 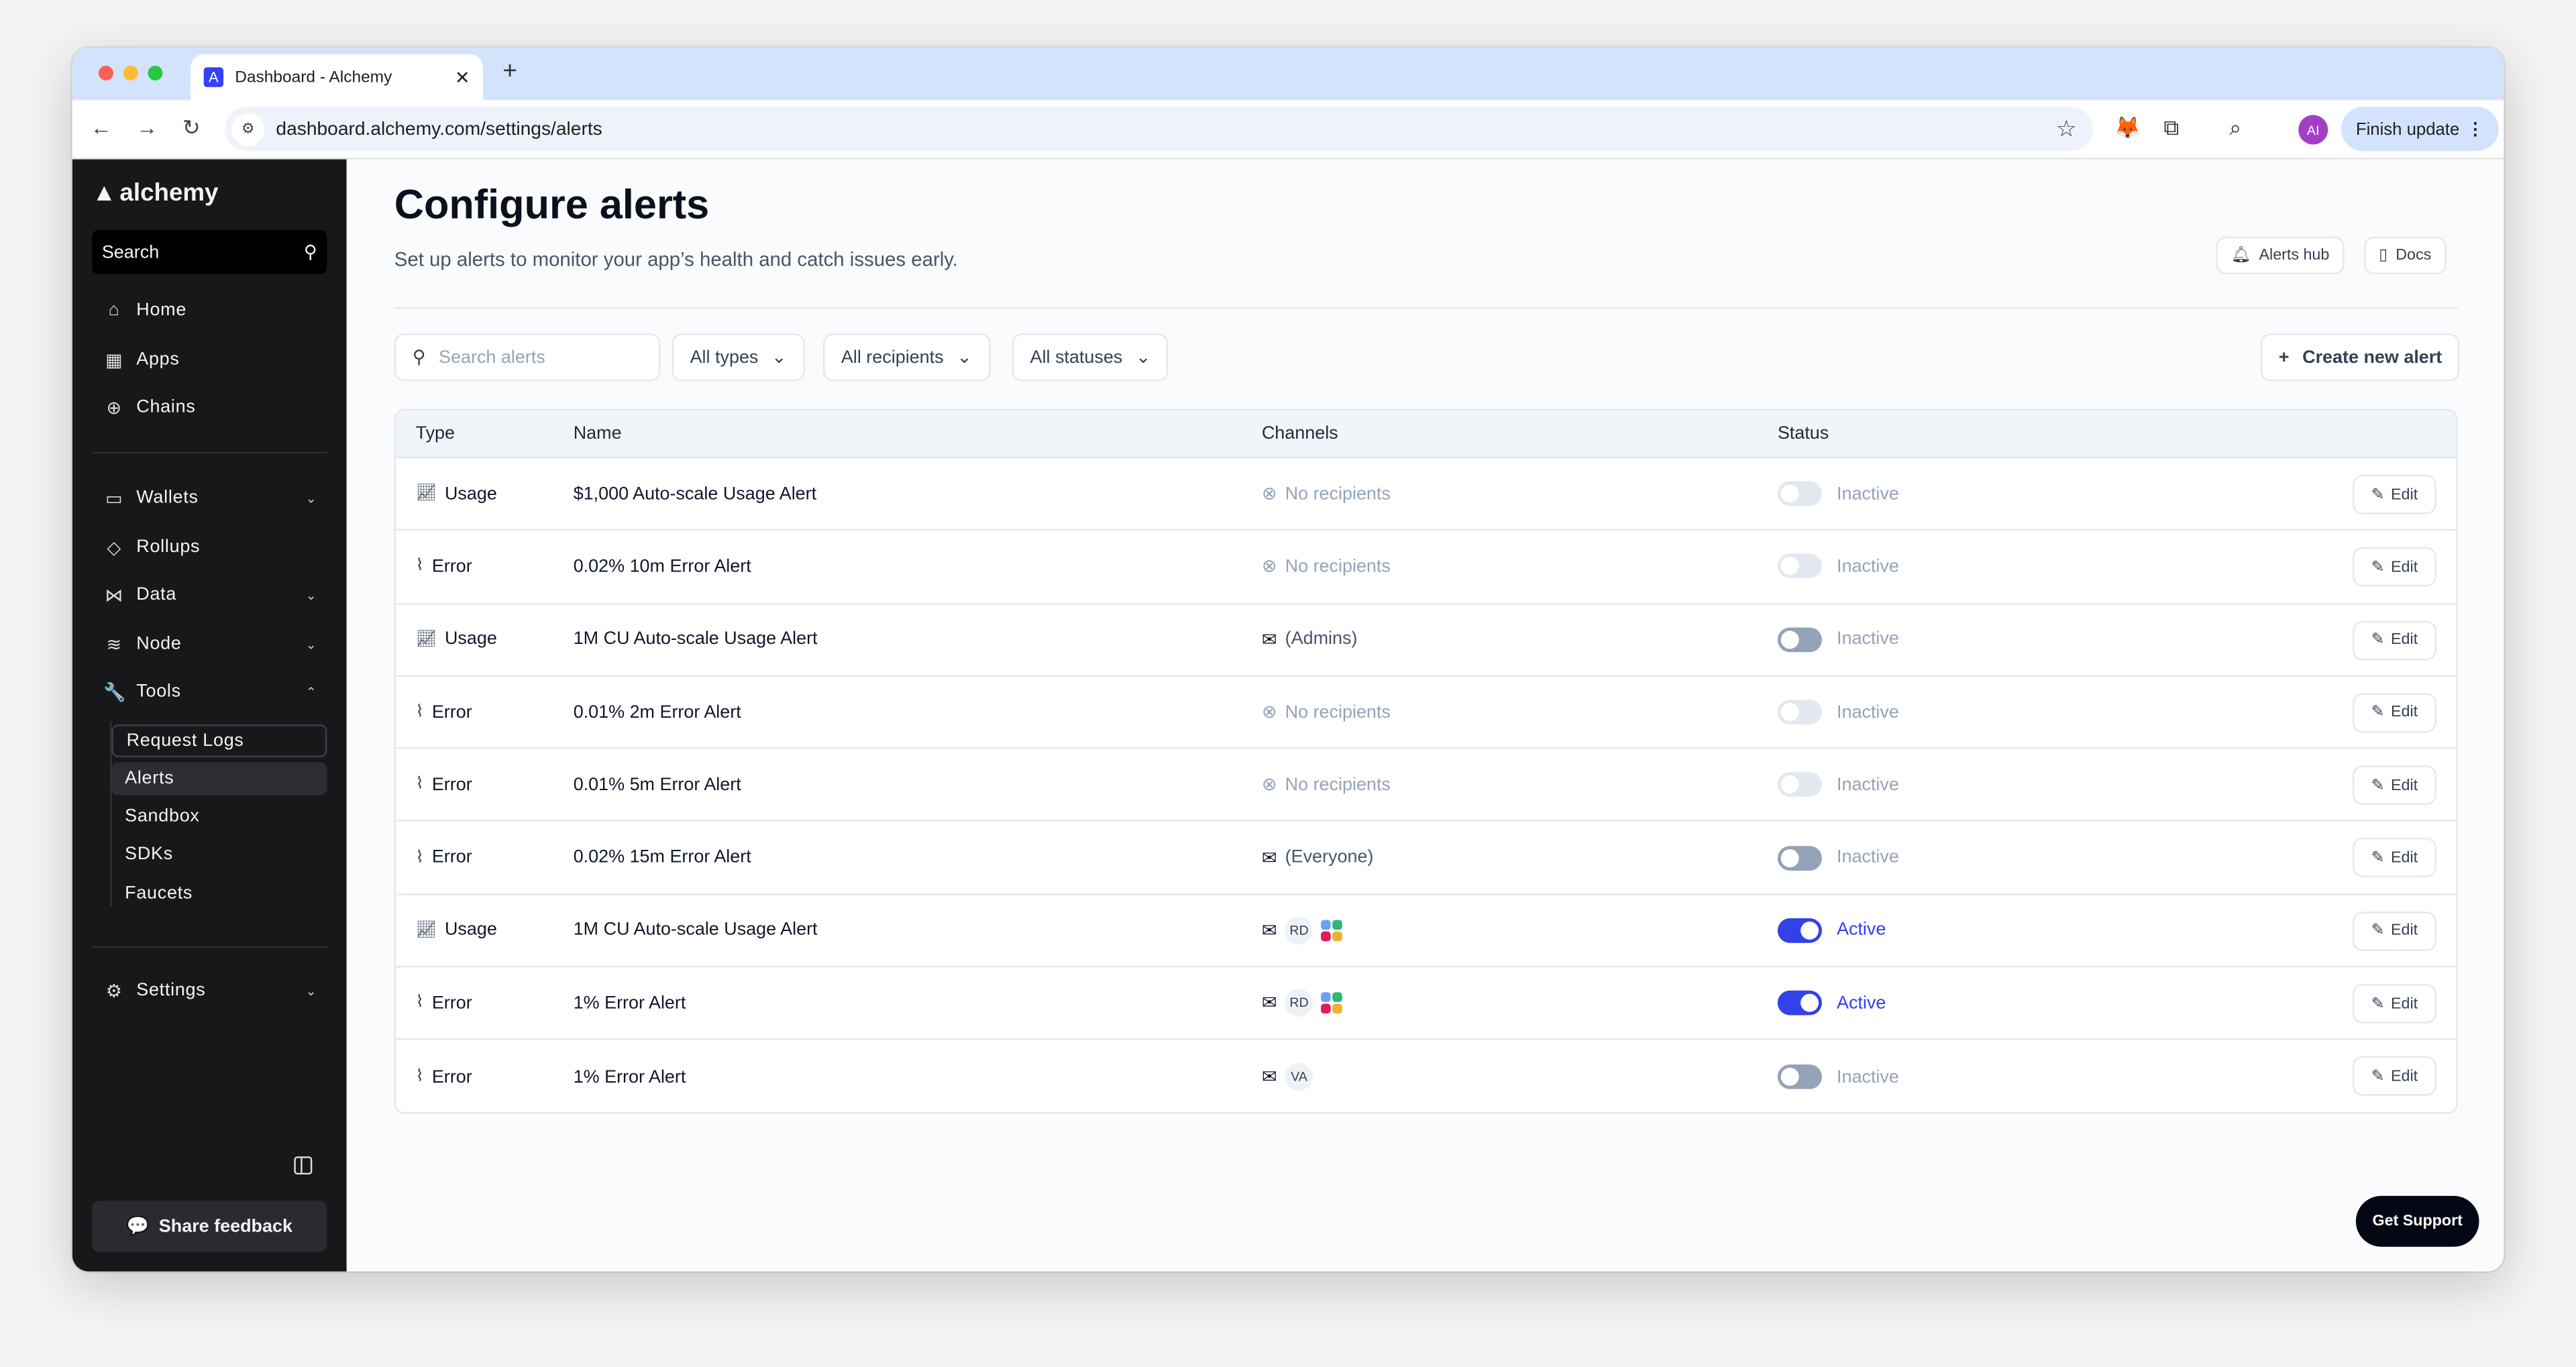 I want to click on collapse-sidebar-icon, so click(x=303, y=1165).